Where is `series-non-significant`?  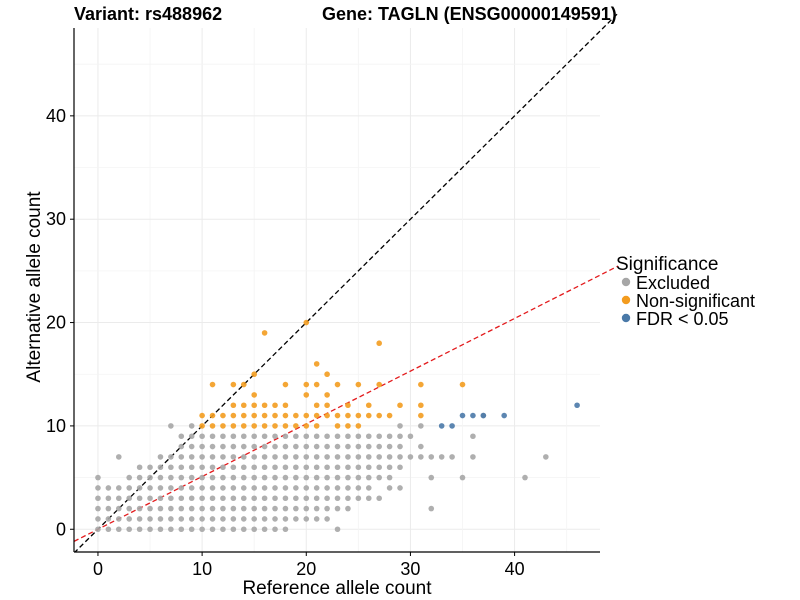 series-non-significant is located at coordinates (332, 374).